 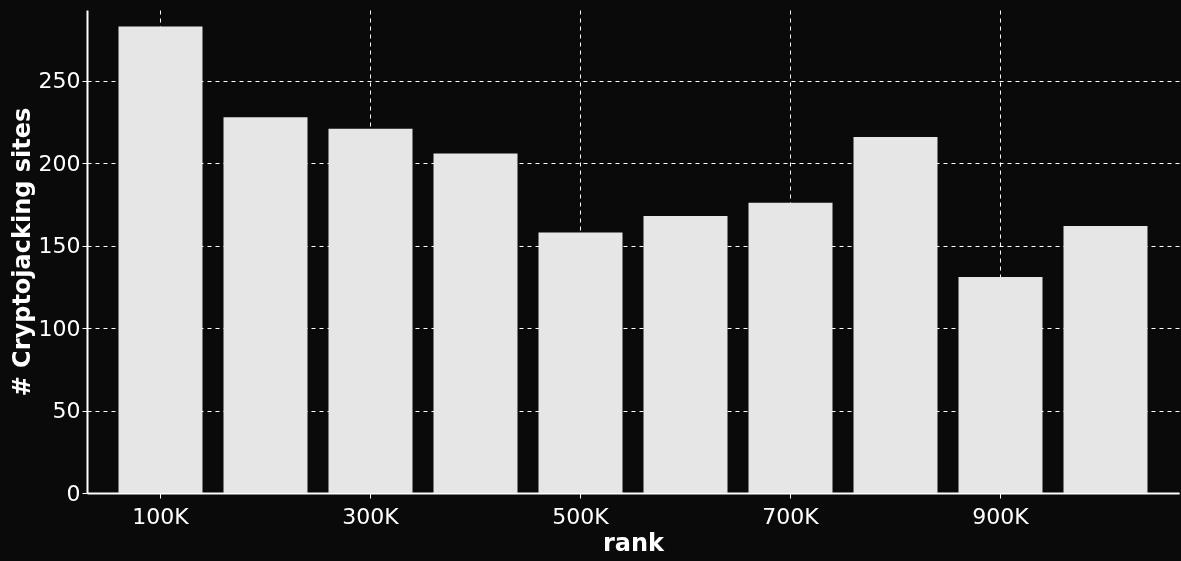 I want to click on x-tick-label: 700K, so click(x=791, y=516).